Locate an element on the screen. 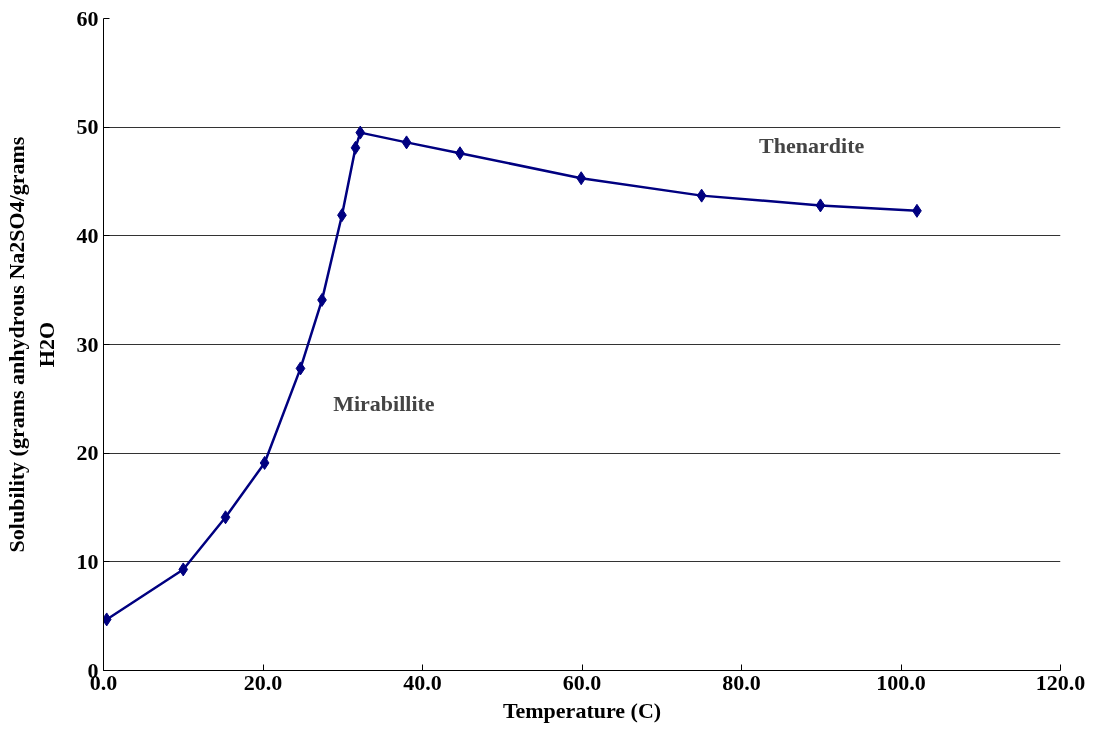 The width and height of the screenshot is (1110, 731). x-tick-label: 120.0 is located at coordinates (1060, 682).